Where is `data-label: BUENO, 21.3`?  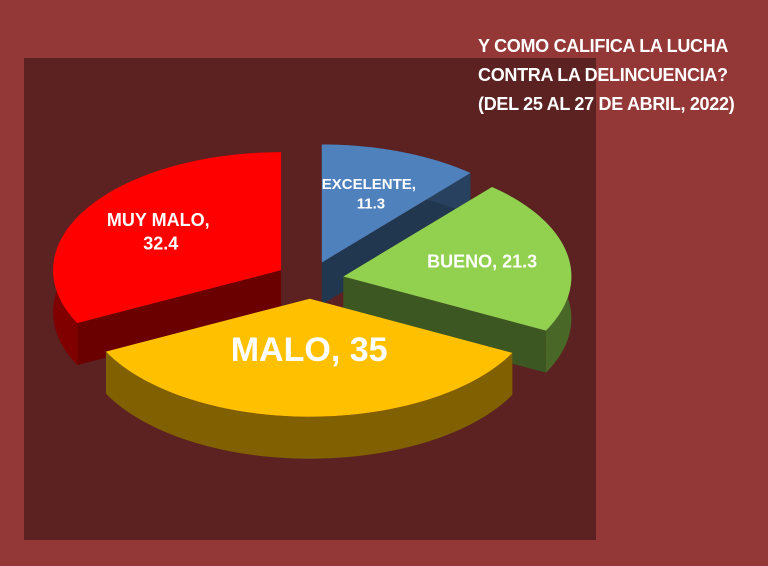 data-label: BUENO, 21.3 is located at coordinates (482, 261).